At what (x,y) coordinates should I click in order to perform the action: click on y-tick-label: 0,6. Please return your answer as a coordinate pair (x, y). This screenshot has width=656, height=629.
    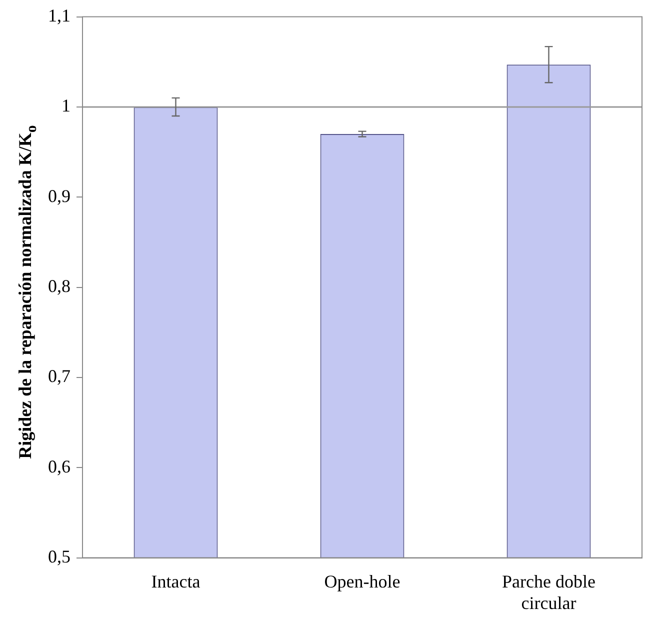
    Looking at the image, I should click on (59, 466).